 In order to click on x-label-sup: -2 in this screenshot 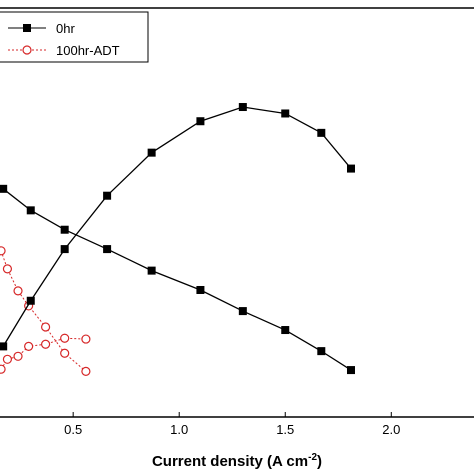, I will do `click(312, 457)`.